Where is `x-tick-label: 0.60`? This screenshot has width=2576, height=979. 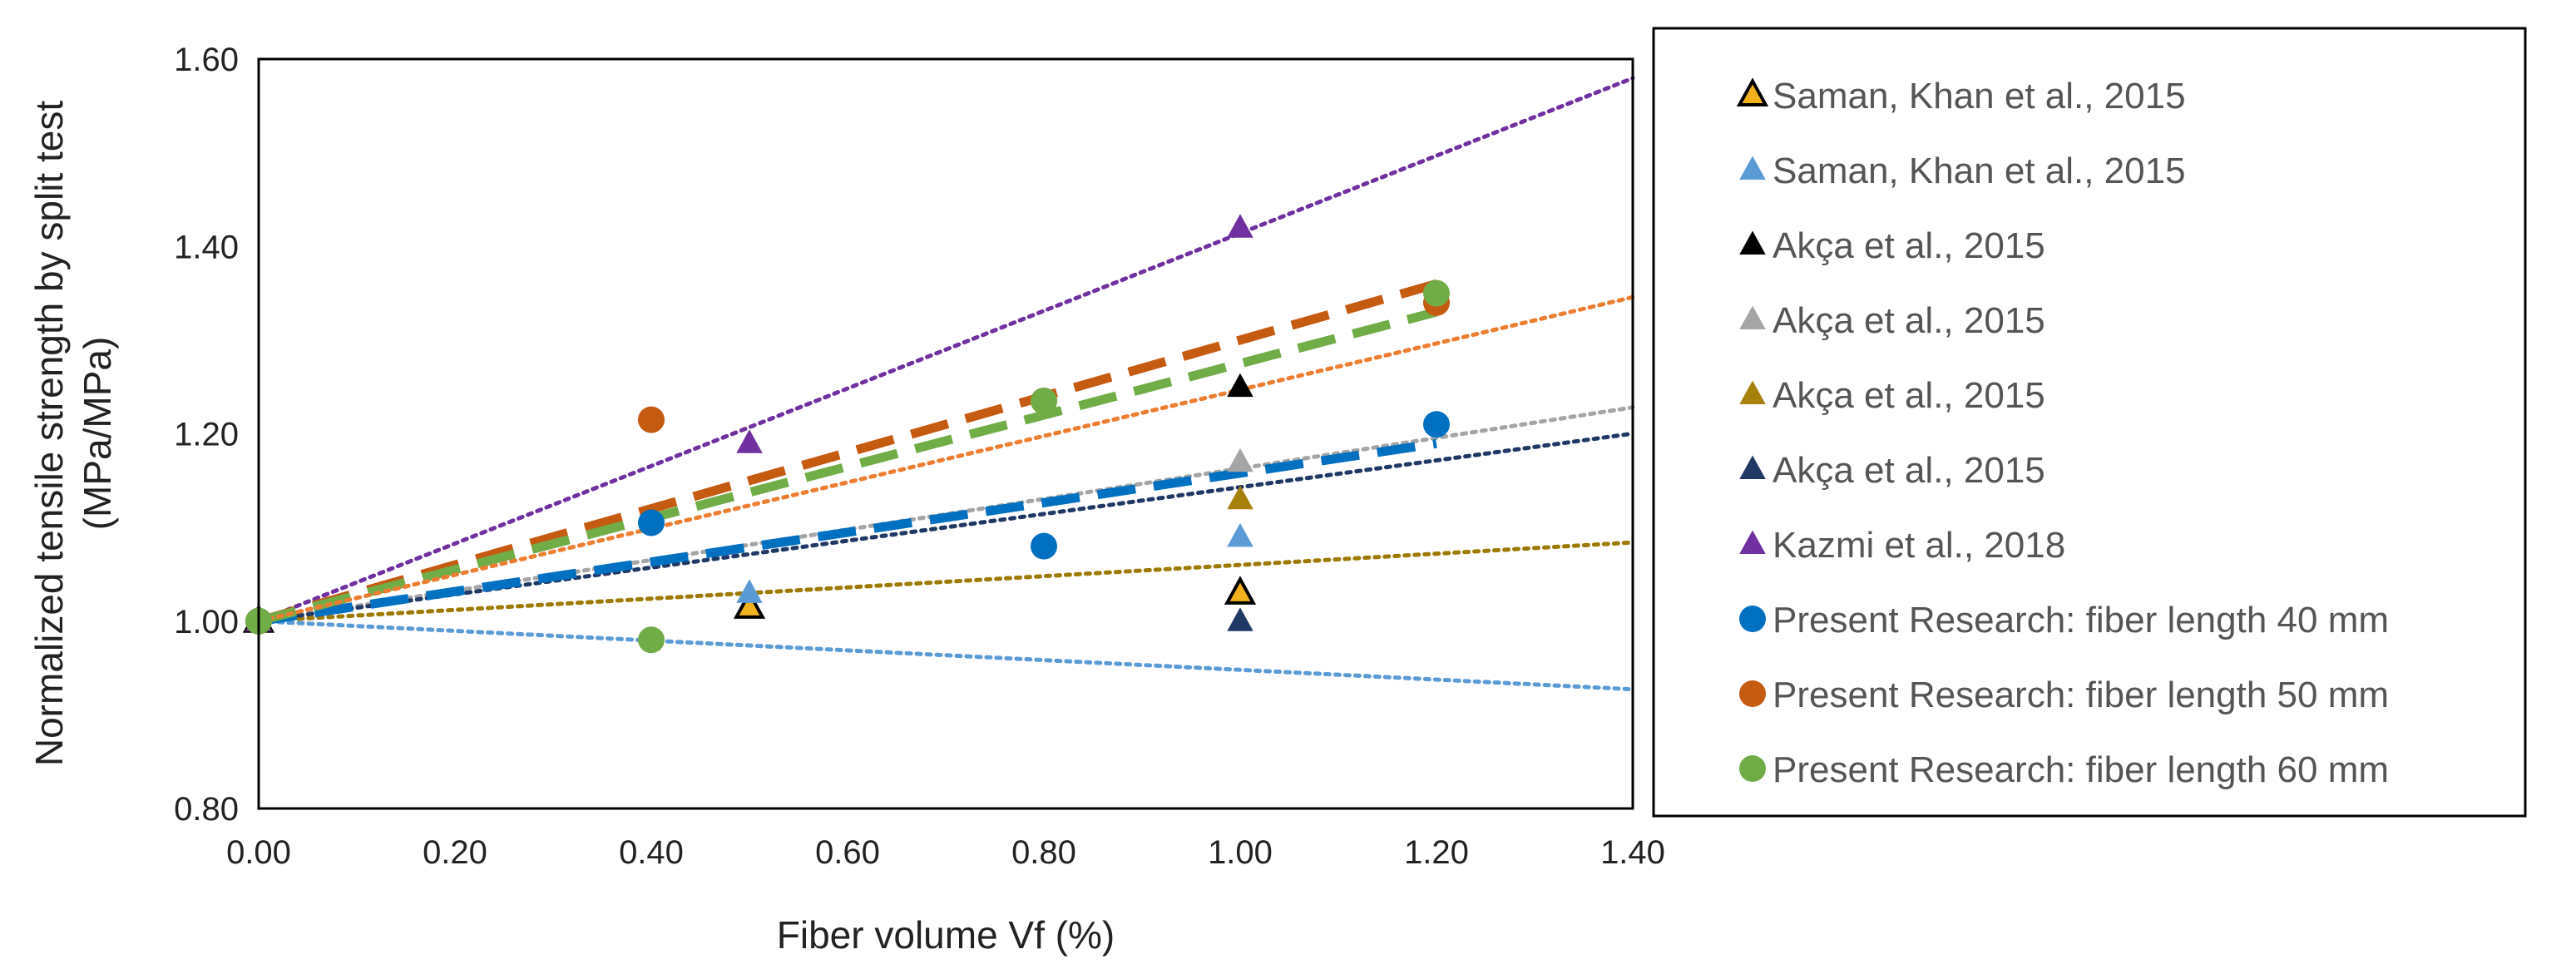 x-tick-label: 0.60 is located at coordinates (847, 852).